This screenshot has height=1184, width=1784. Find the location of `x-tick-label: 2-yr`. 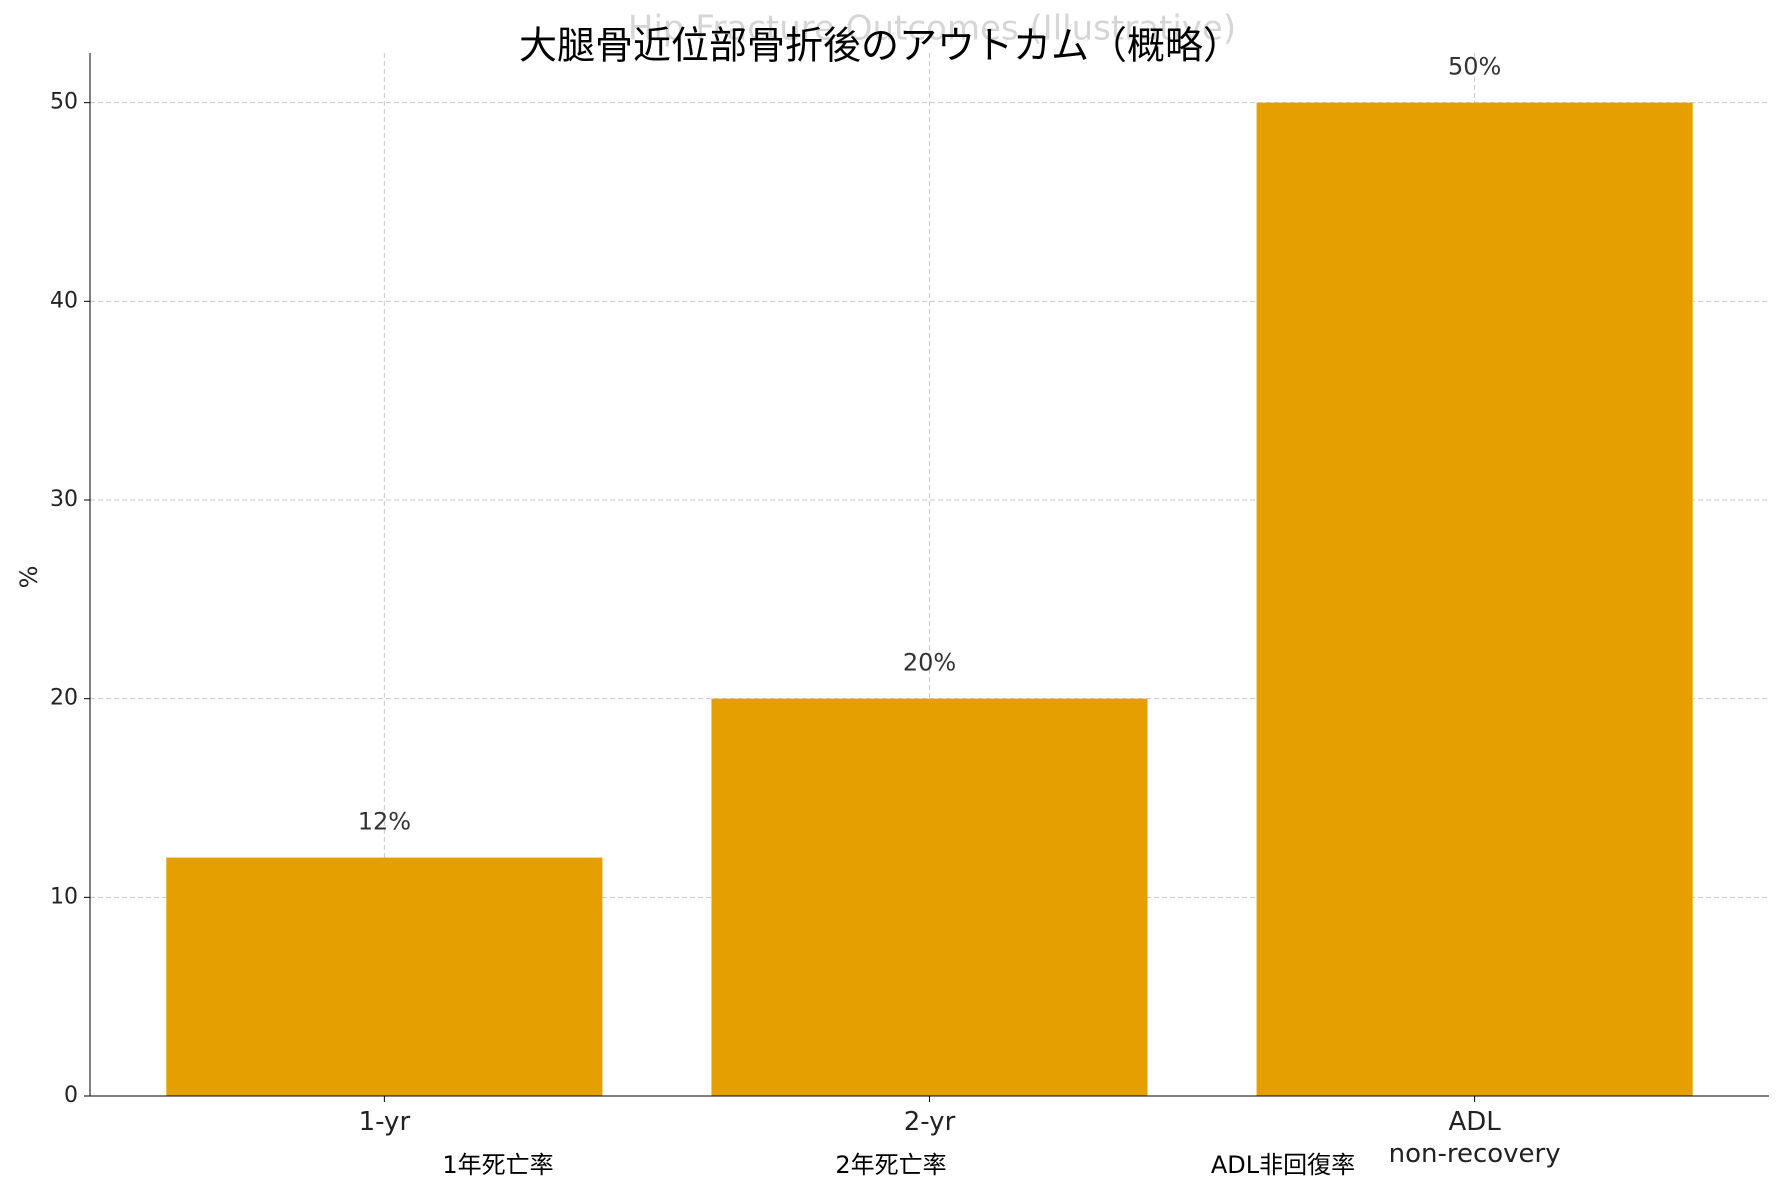

x-tick-label: 2-yr is located at coordinates (930, 1122).